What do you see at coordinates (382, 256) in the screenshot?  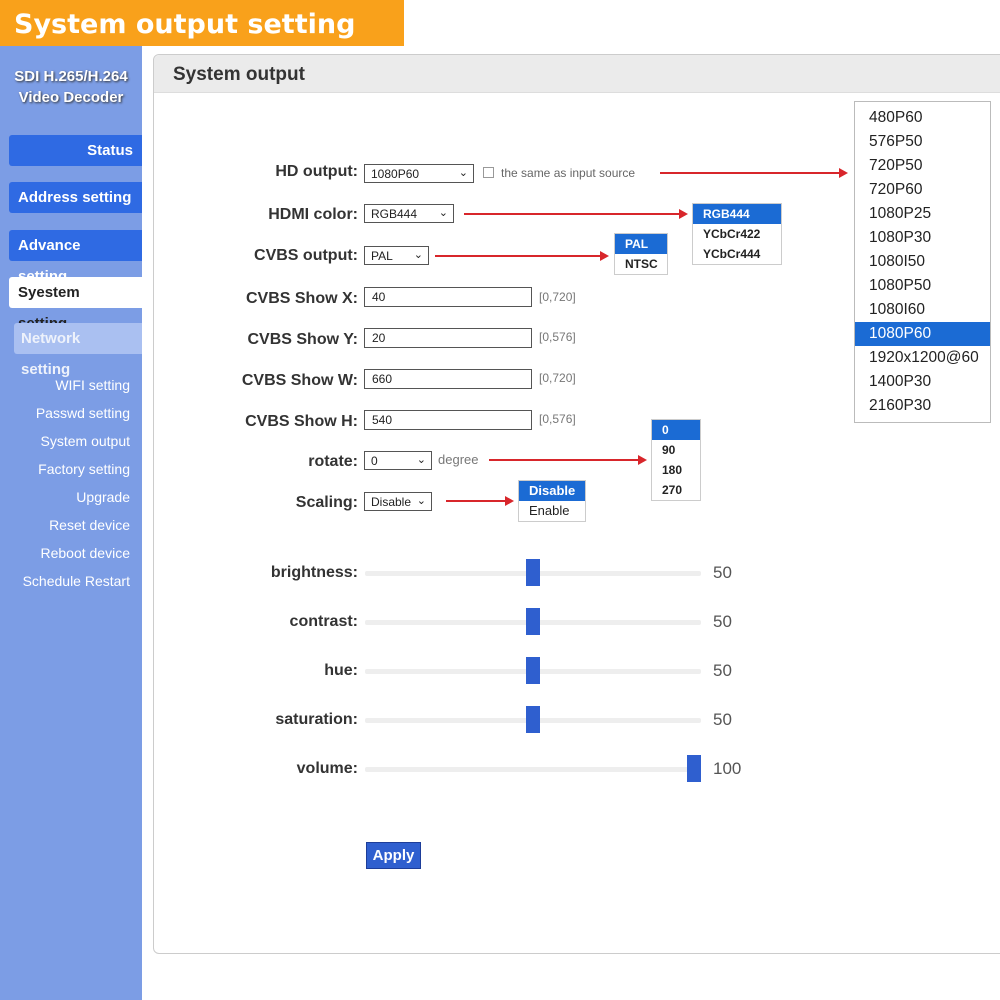 I see `cvbs-output-value: PAL` at bounding box center [382, 256].